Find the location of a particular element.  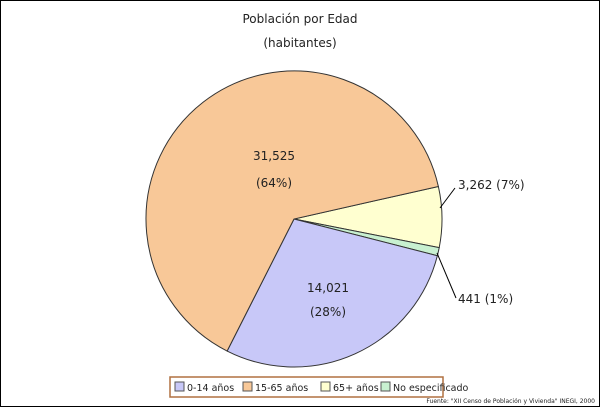

label-no-especificado: 441 (1%) is located at coordinates (485, 299).